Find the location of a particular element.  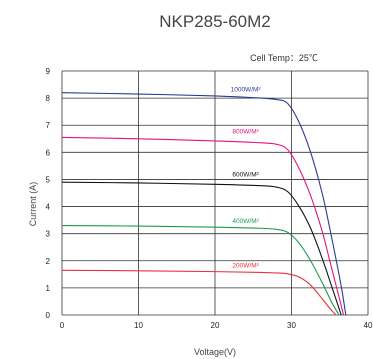

series-label-2: 600W/M² is located at coordinates (245, 175).